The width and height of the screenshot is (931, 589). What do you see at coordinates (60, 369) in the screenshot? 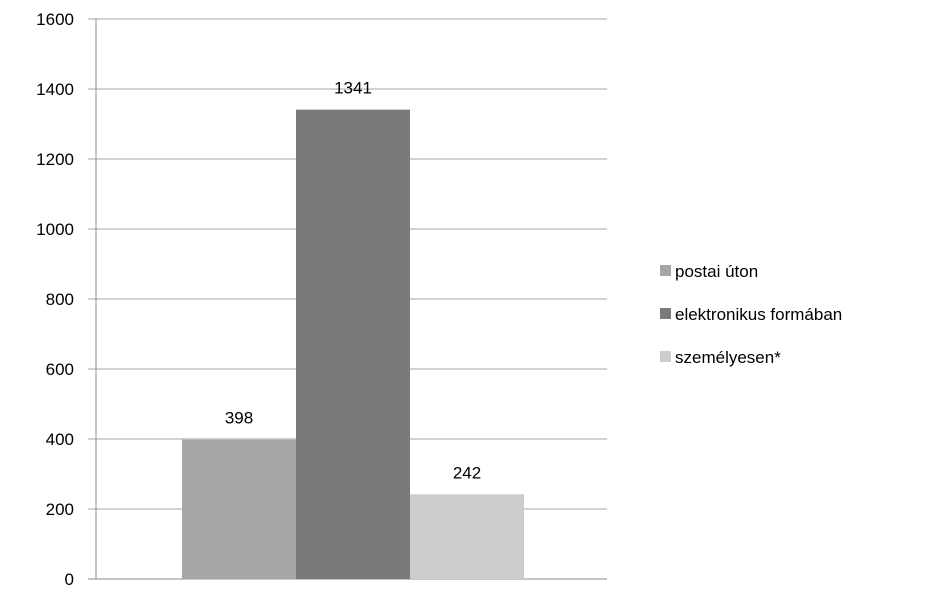
I see `y-tick-label: 600` at bounding box center [60, 369].